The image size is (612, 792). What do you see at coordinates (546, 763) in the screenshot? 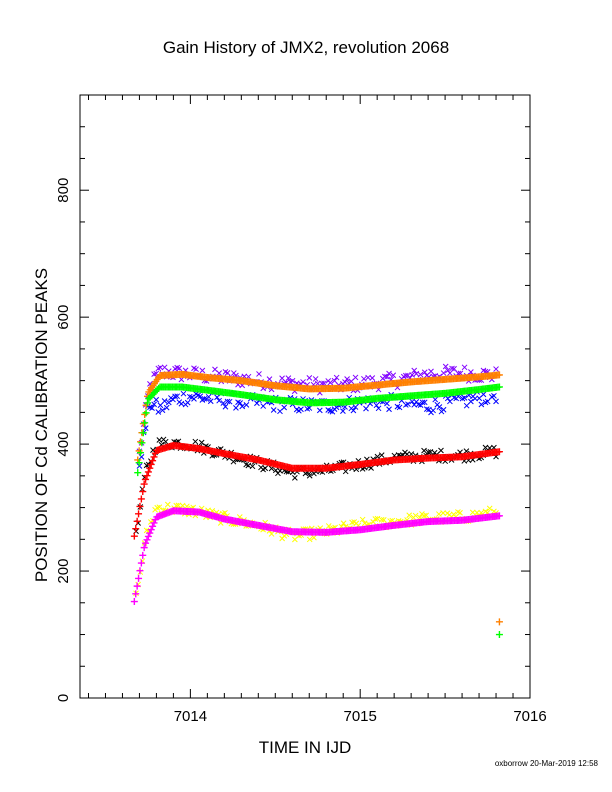
I see `footer-credit: oxborrow 20-Mar-2019 12:58` at bounding box center [546, 763].